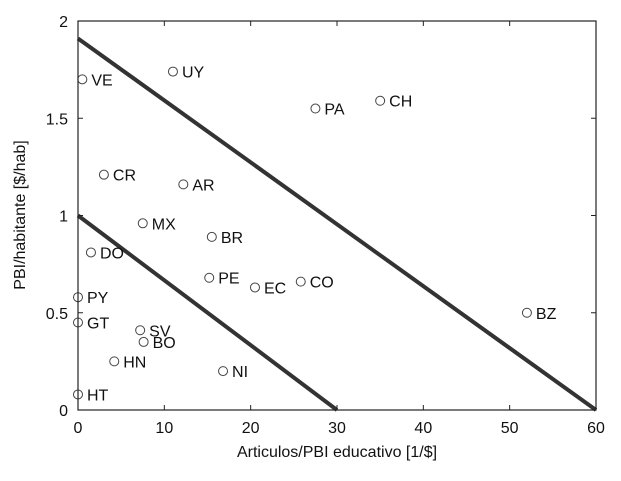 The width and height of the screenshot is (621, 481). I want to click on data-label: NI, so click(240, 372).